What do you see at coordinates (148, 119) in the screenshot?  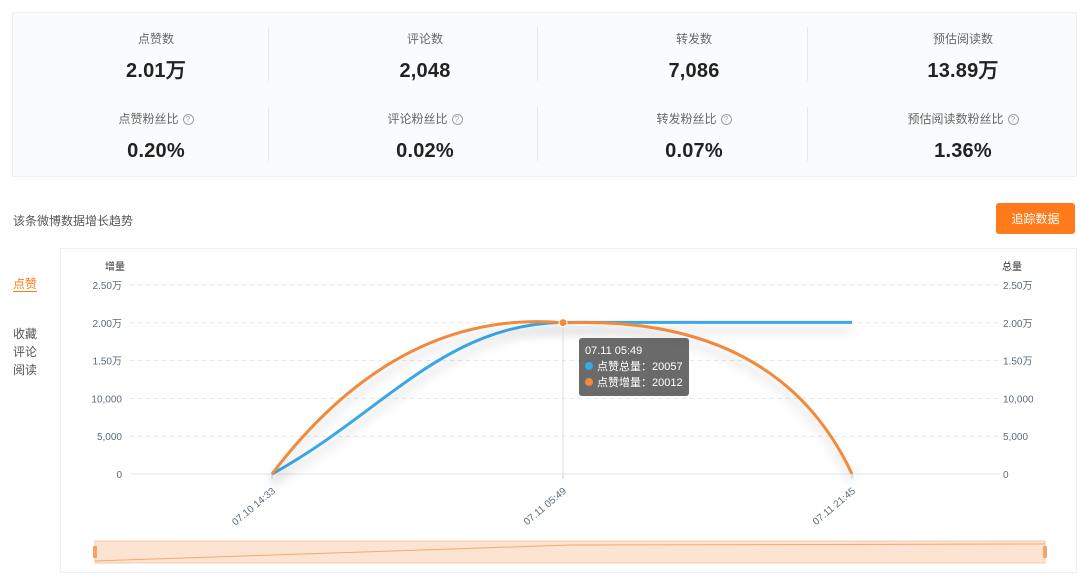 I see `stat-label: 点赞粉丝比` at bounding box center [148, 119].